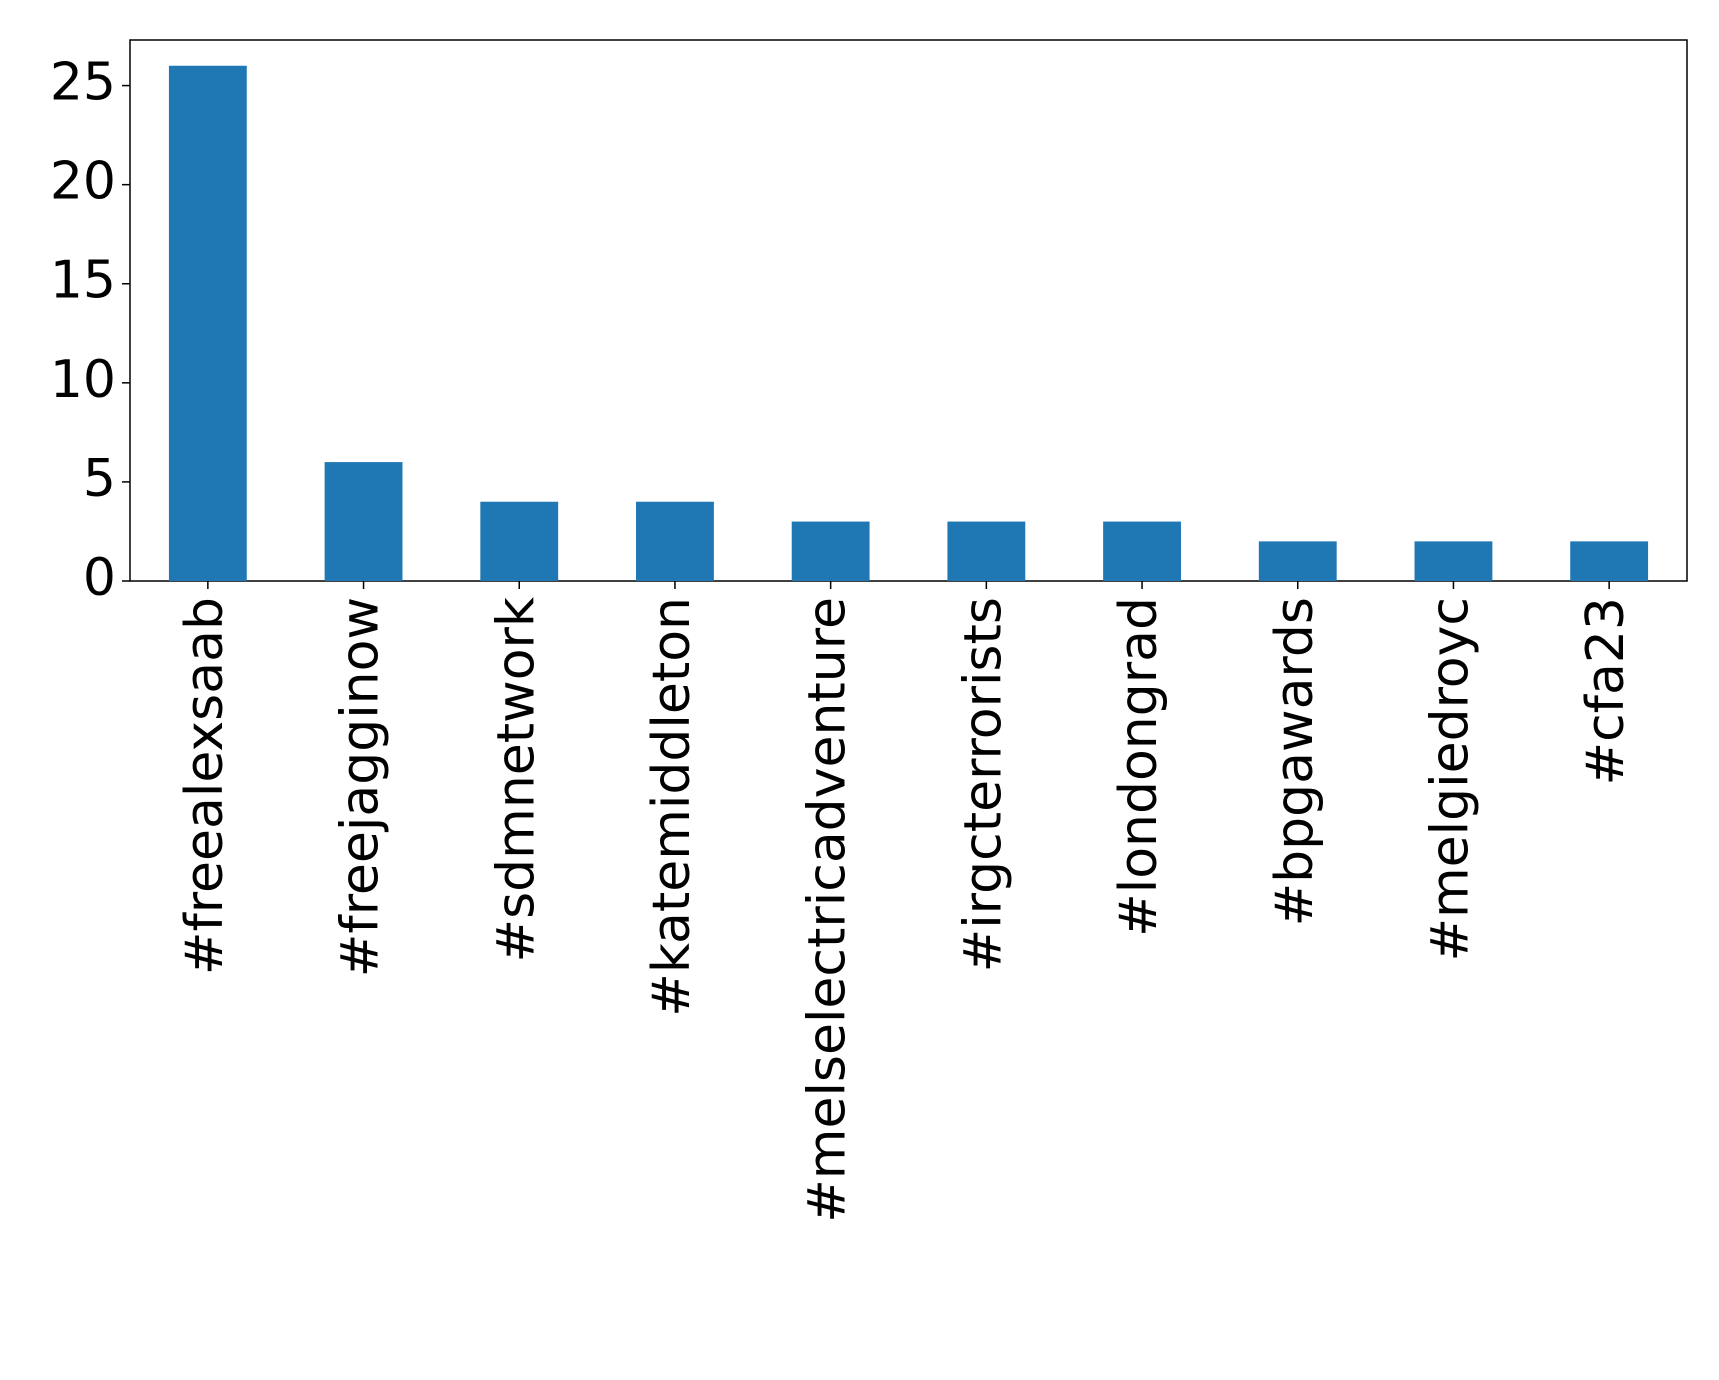 Image resolution: width=1719 pixels, height=1380 pixels. What do you see at coordinates (828, 910) in the screenshot?
I see `x-tick-label: #melselectricadventure` at bounding box center [828, 910].